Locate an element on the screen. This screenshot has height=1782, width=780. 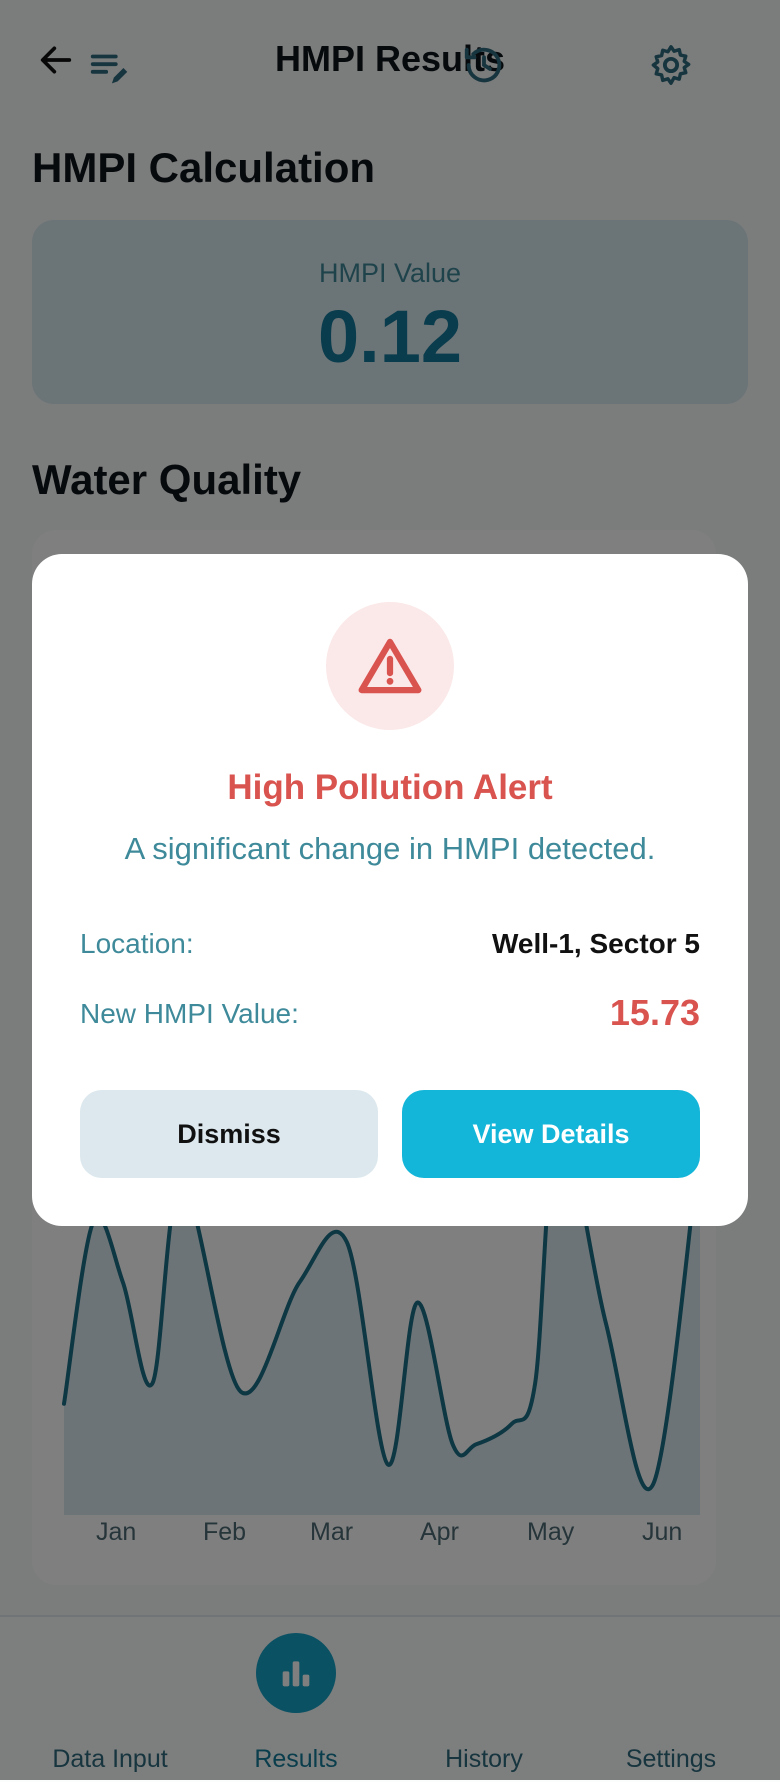
location-value: Well-1, Sector 5 is located at coordinates (595, 943).